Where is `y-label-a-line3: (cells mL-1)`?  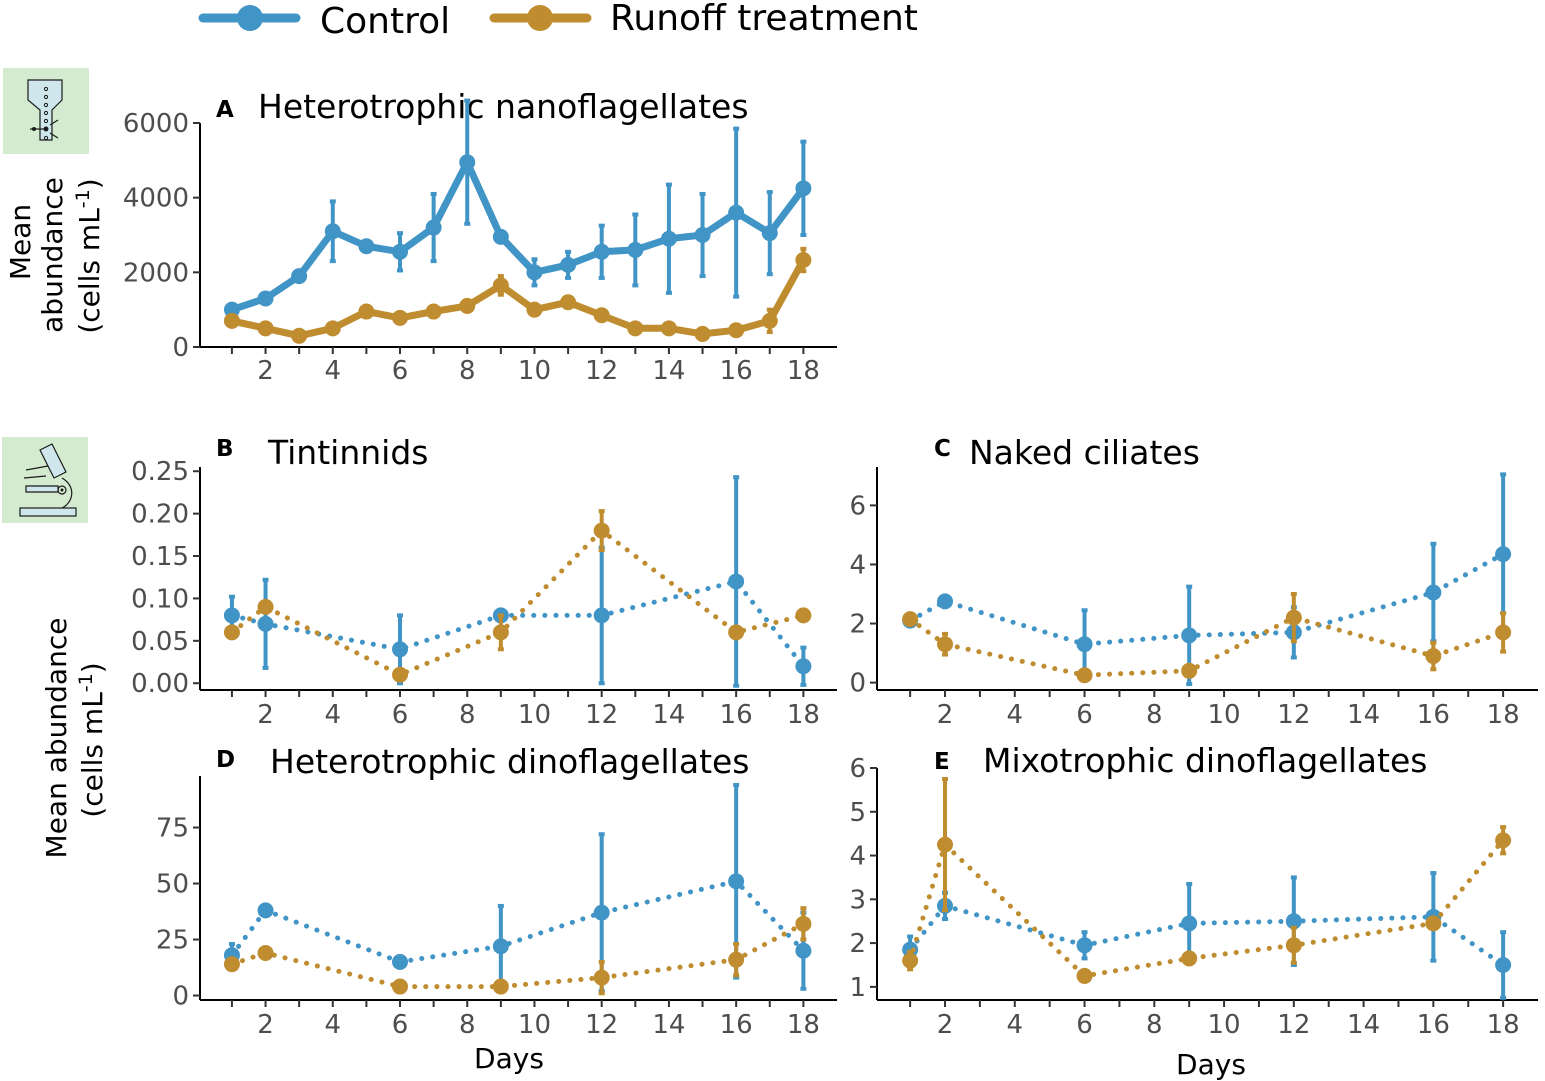 y-label-a-line3: (cells mL-1) is located at coordinates (89, 255).